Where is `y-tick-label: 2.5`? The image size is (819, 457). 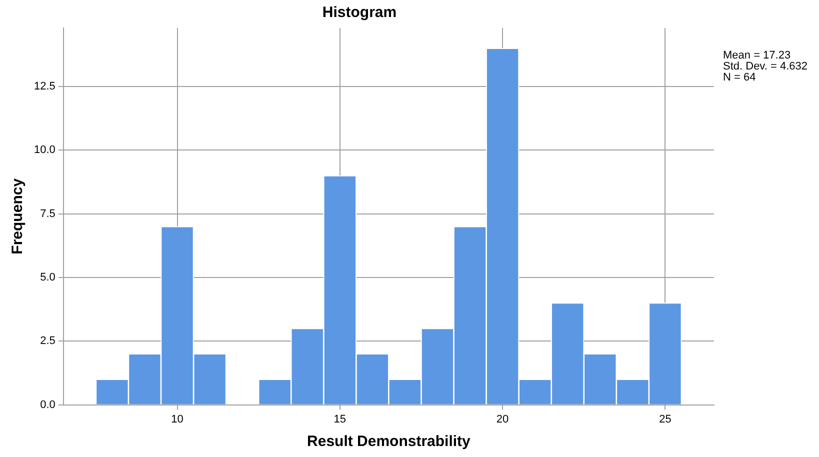 y-tick-label: 2.5 is located at coordinates (48, 341).